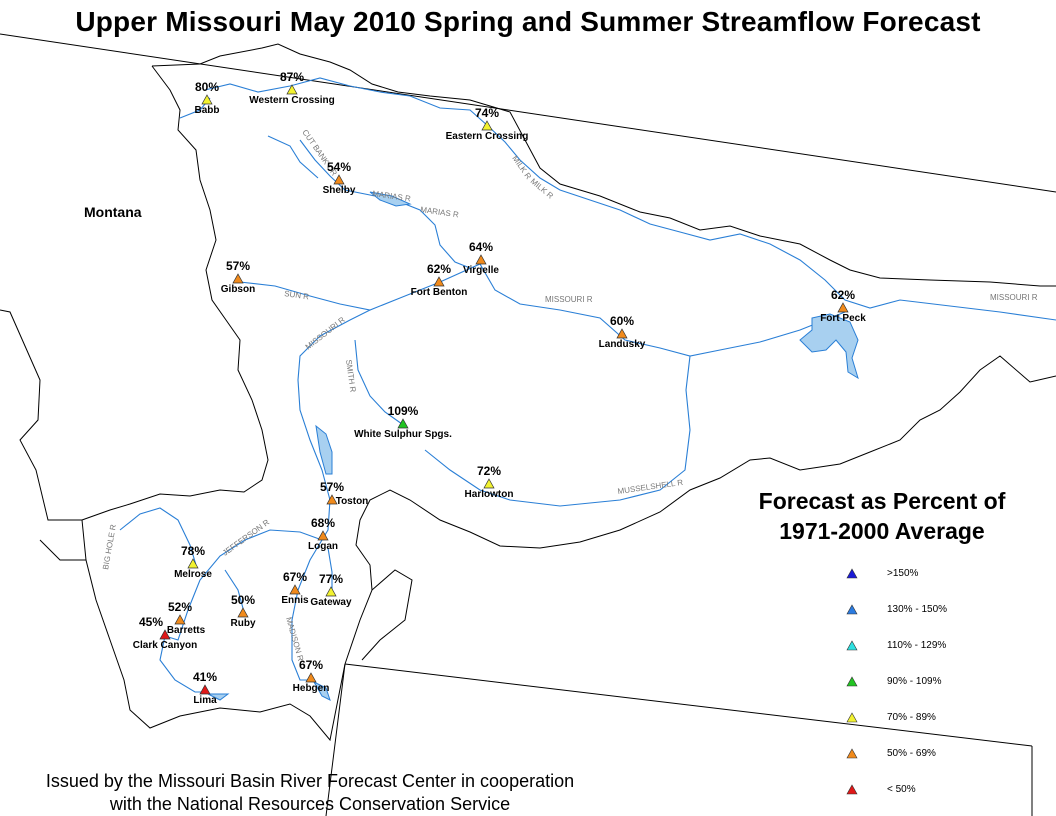  I want to click on legend-label: 50% - 69%, so click(911, 753).